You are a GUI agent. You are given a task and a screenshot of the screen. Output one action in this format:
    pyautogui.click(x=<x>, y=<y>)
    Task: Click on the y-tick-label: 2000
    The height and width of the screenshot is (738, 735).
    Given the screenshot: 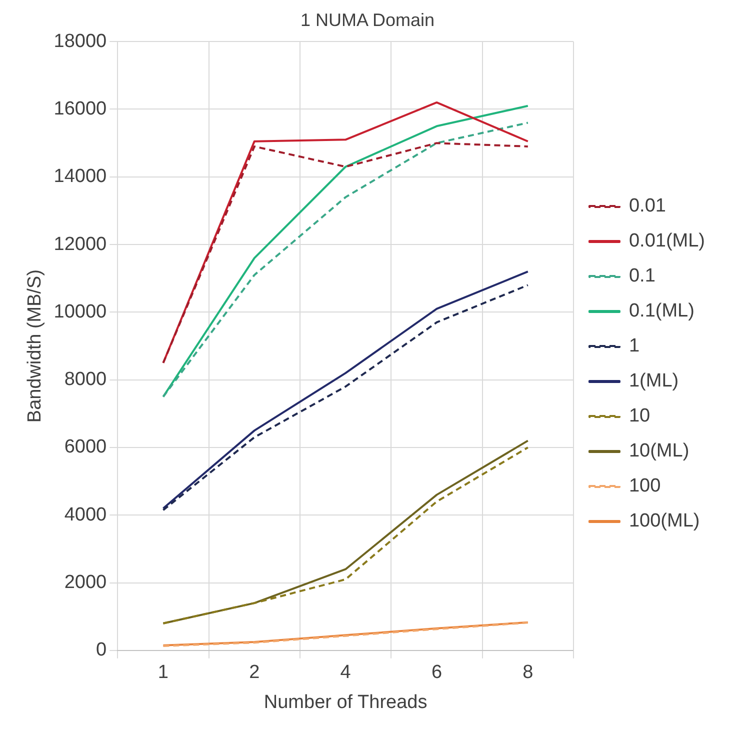 What is the action you would take?
    pyautogui.click(x=85, y=582)
    